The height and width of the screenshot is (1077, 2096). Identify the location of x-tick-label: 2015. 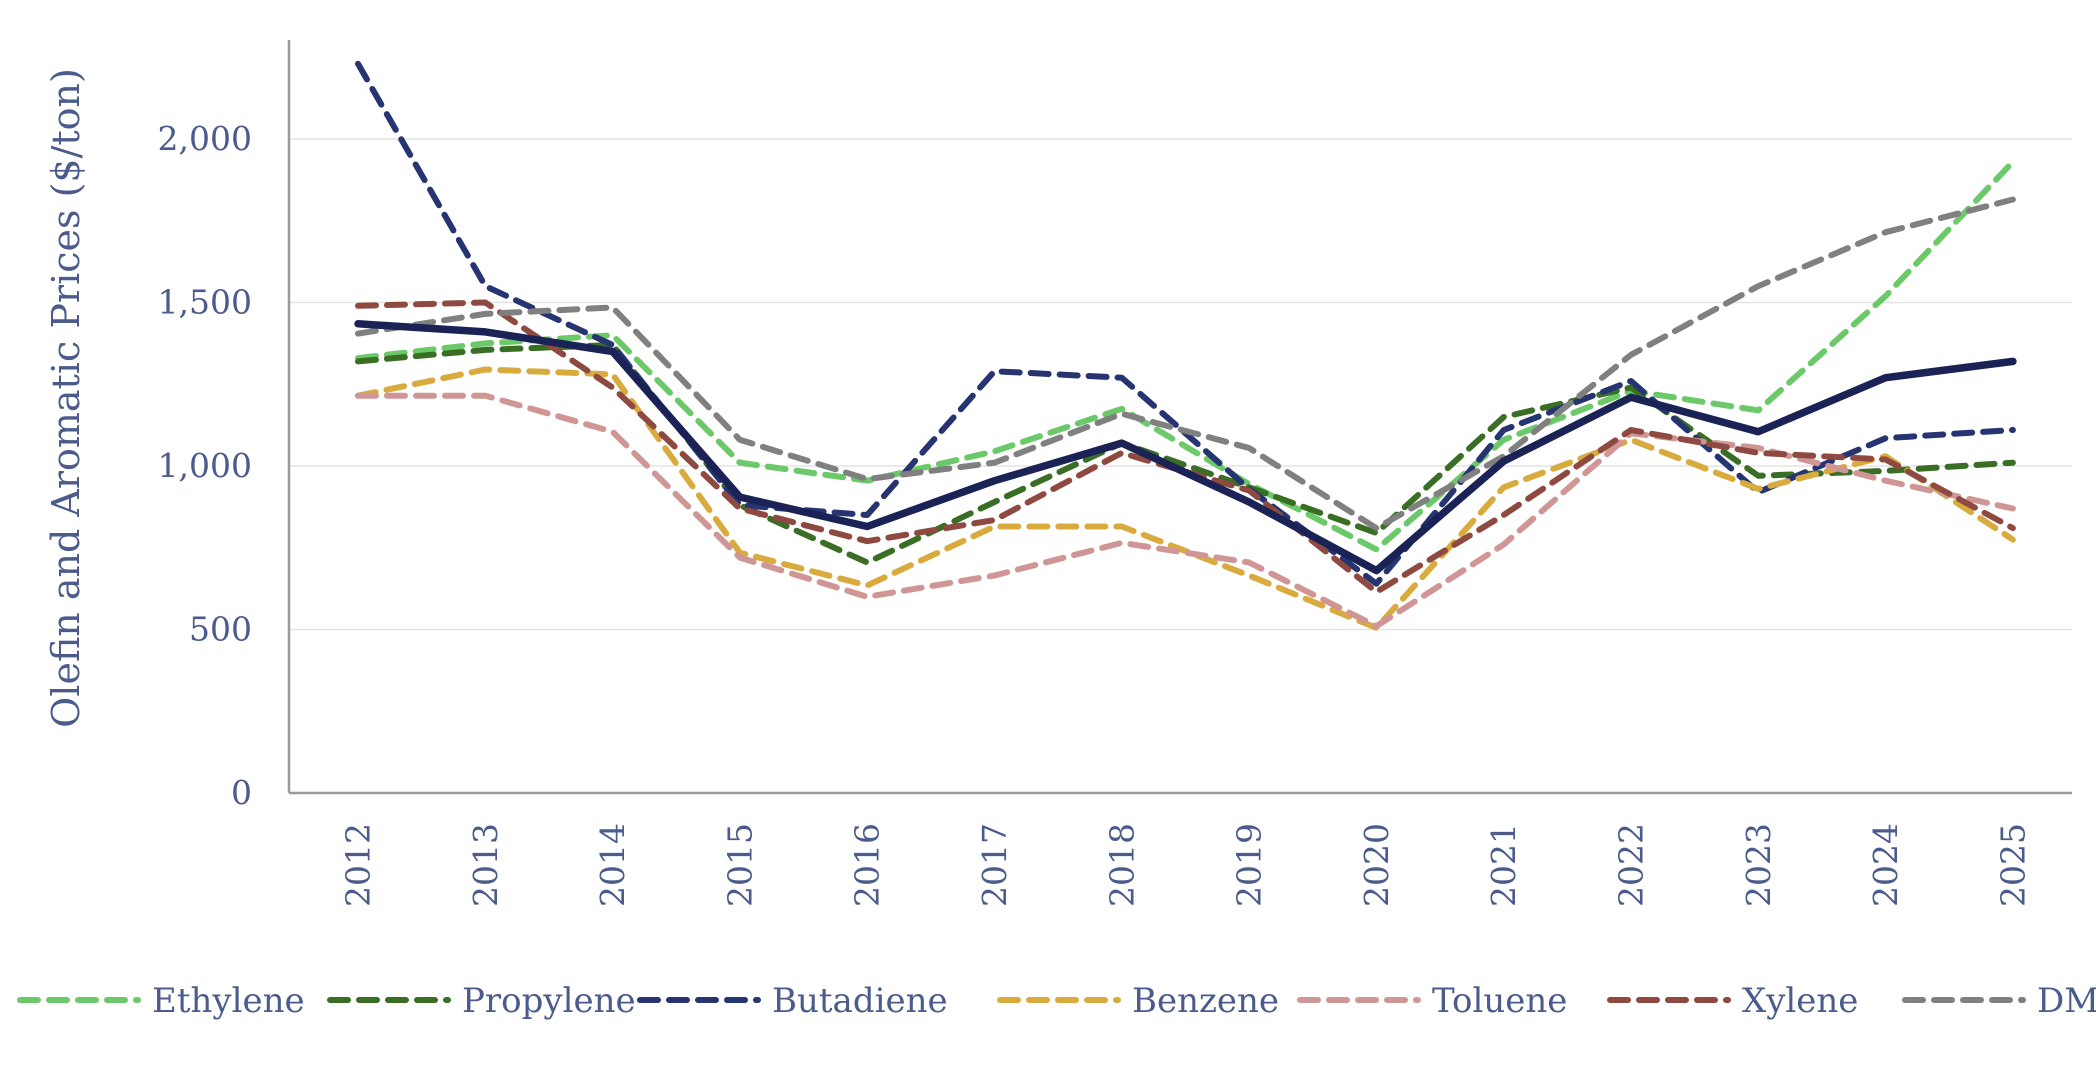
(739, 865).